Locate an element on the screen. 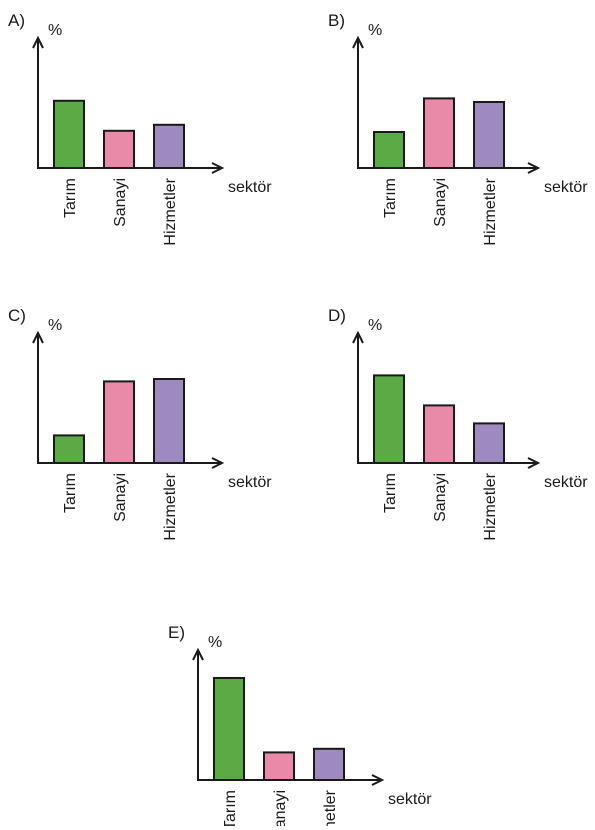 This screenshot has height=830, width=595. chart-panel-1: A)% sektör Tarım Sanayi Hizmetler is located at coordinates (140, 128).